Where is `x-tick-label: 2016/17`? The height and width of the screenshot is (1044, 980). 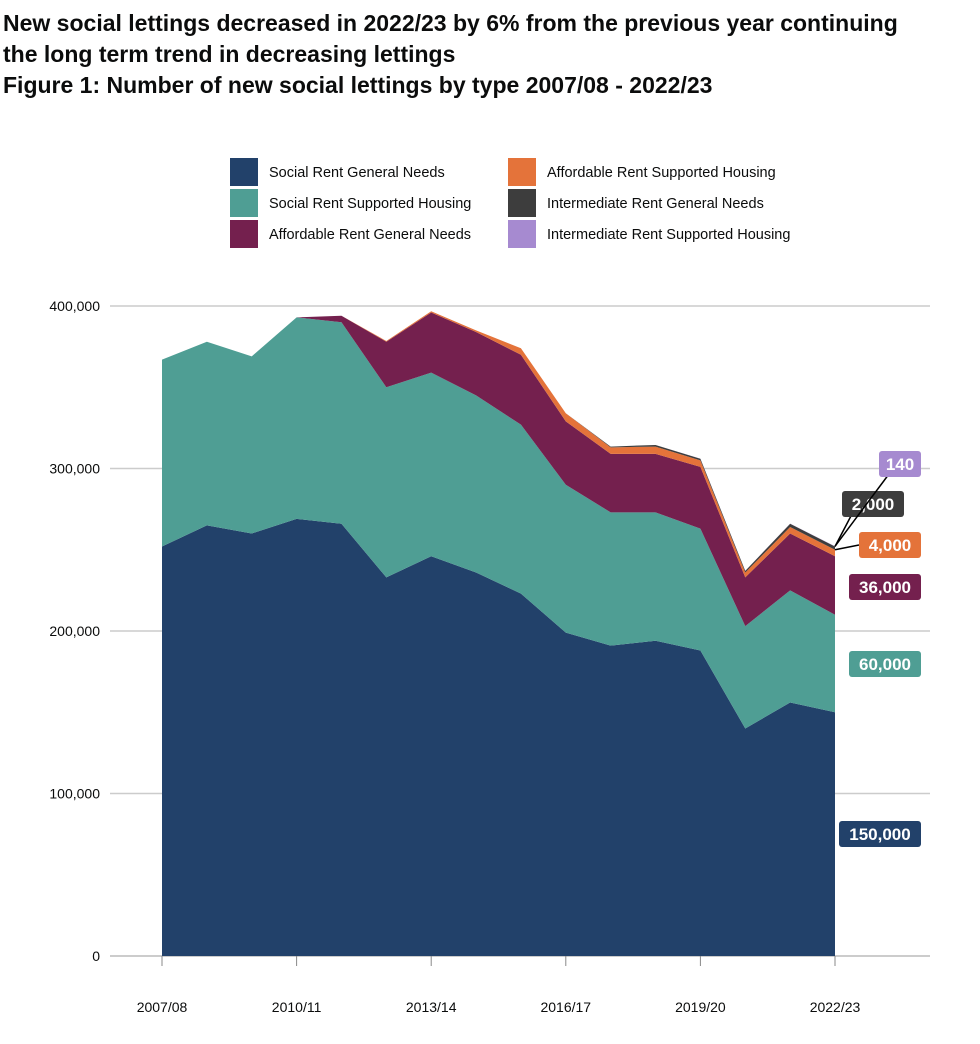
x-tick-label: 2016/17 is located at coordinates (565, 1007).